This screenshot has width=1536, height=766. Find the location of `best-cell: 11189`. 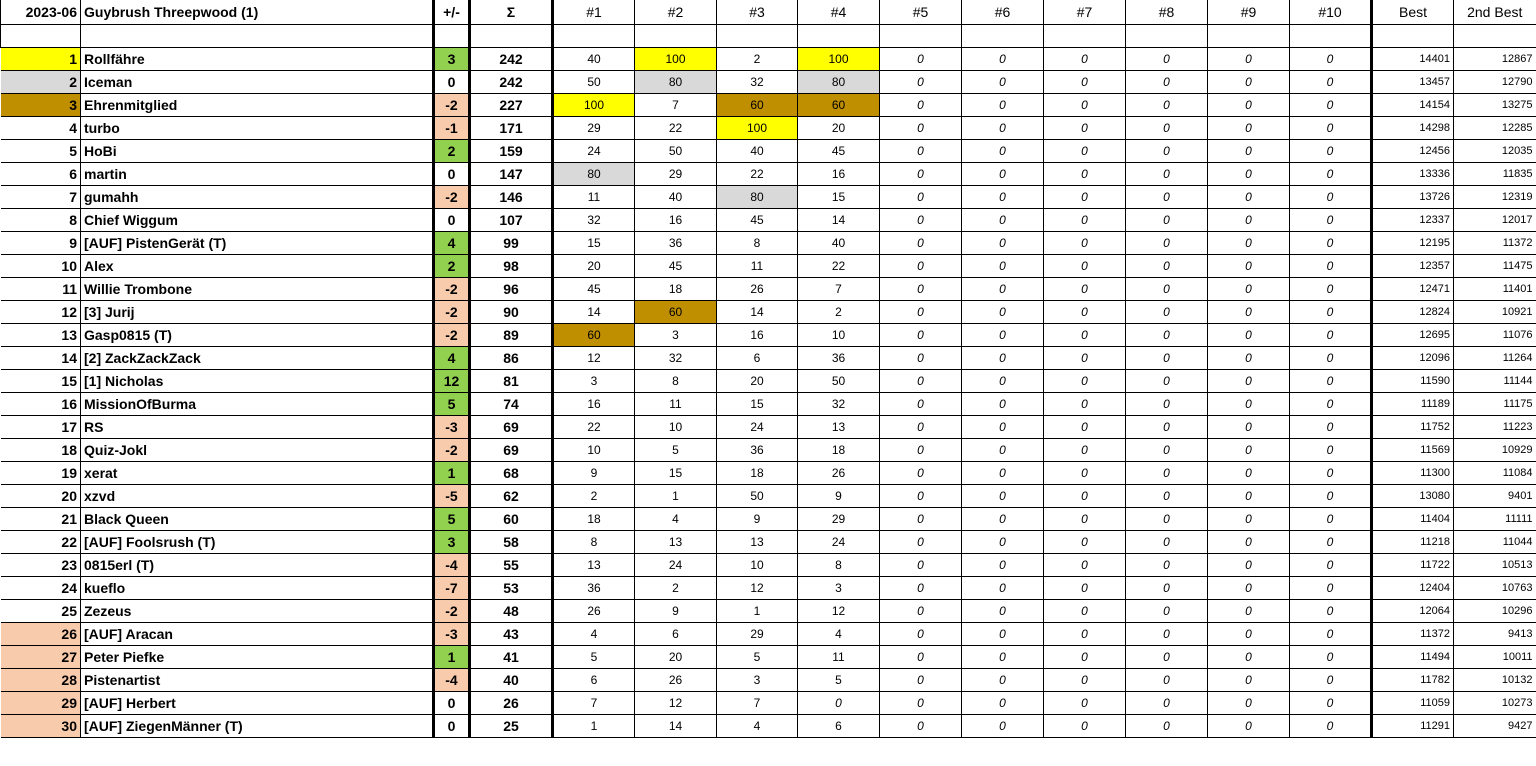

best-cell: 11189 is located at coordinates (1412, 403).